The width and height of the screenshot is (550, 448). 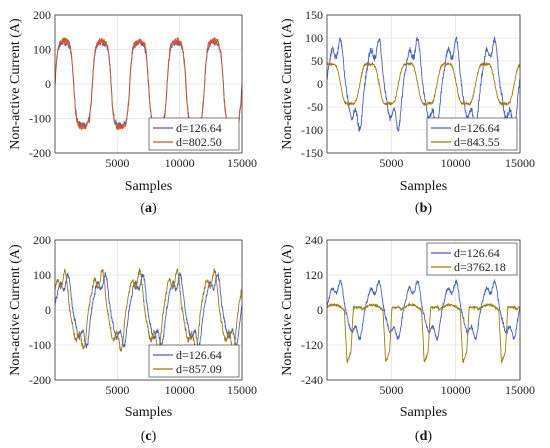 What do you see at coordinates (314, 275) in the screenshot?
I see `y-tick-label: 120` at bounding box center [314, 275].